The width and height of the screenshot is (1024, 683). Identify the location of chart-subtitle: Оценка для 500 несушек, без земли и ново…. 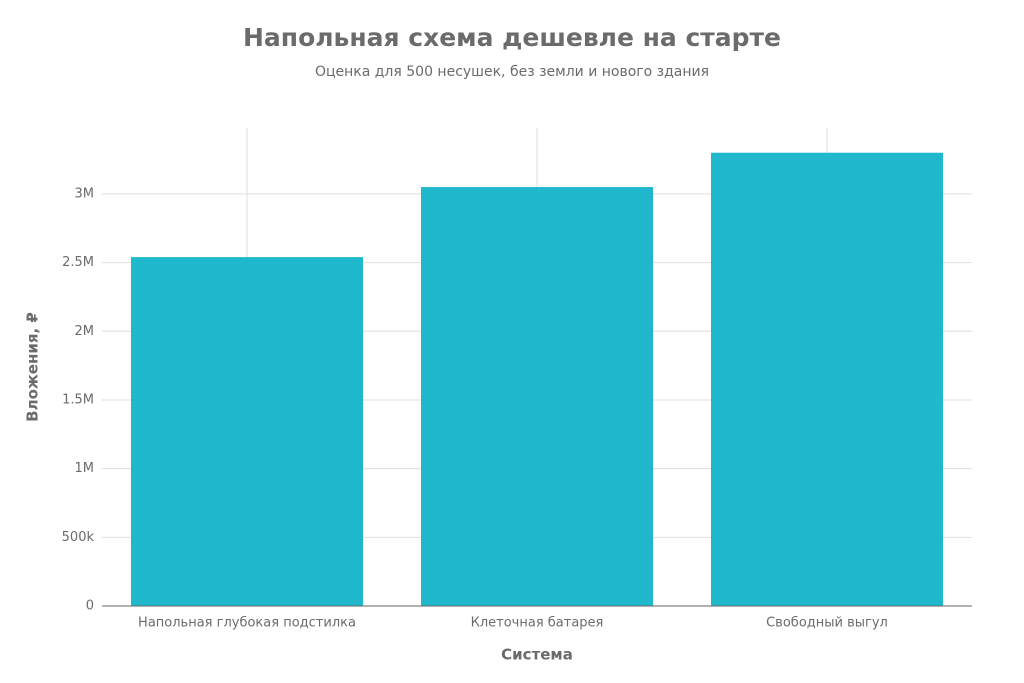
(512, 72).